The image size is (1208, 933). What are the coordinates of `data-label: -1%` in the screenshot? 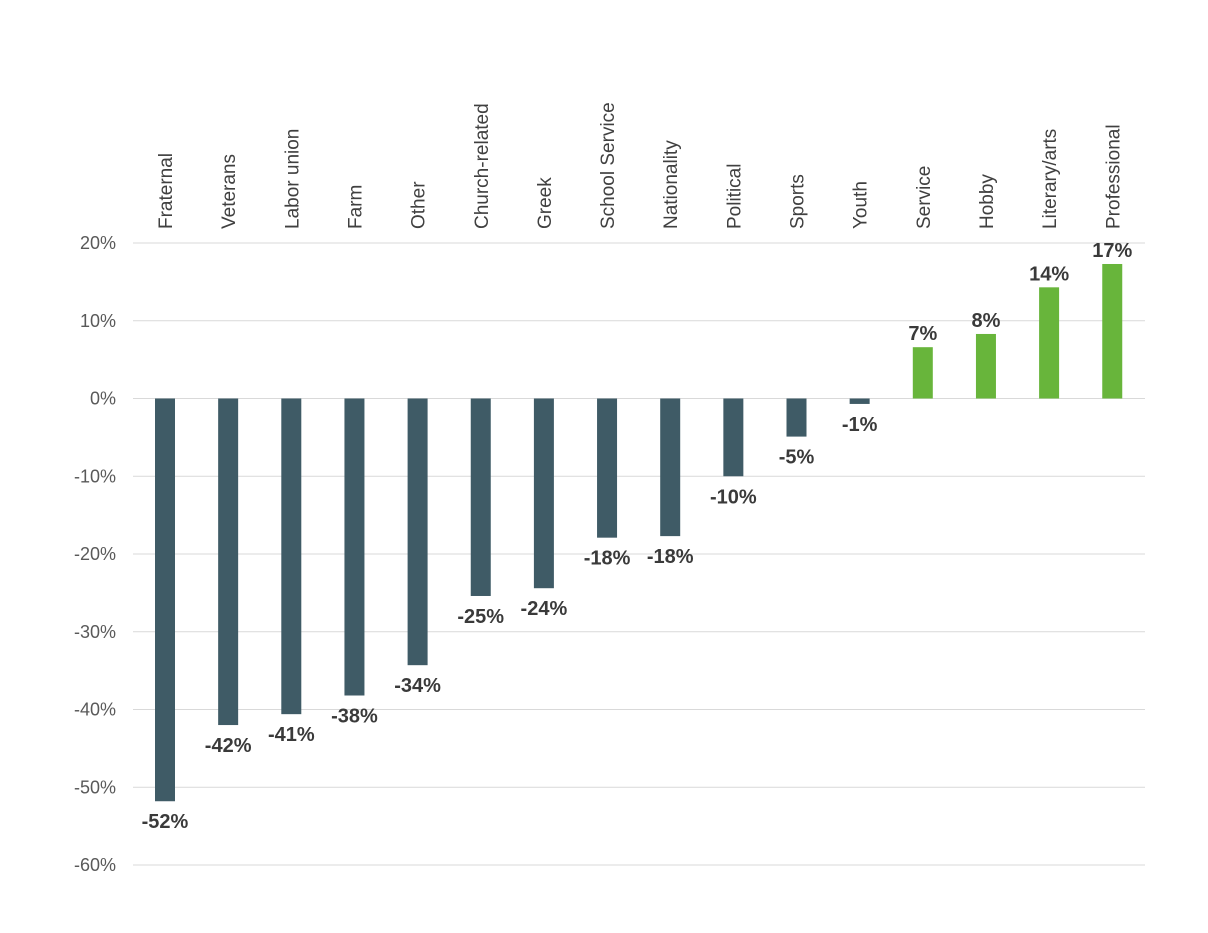 It's located at (860, 425).